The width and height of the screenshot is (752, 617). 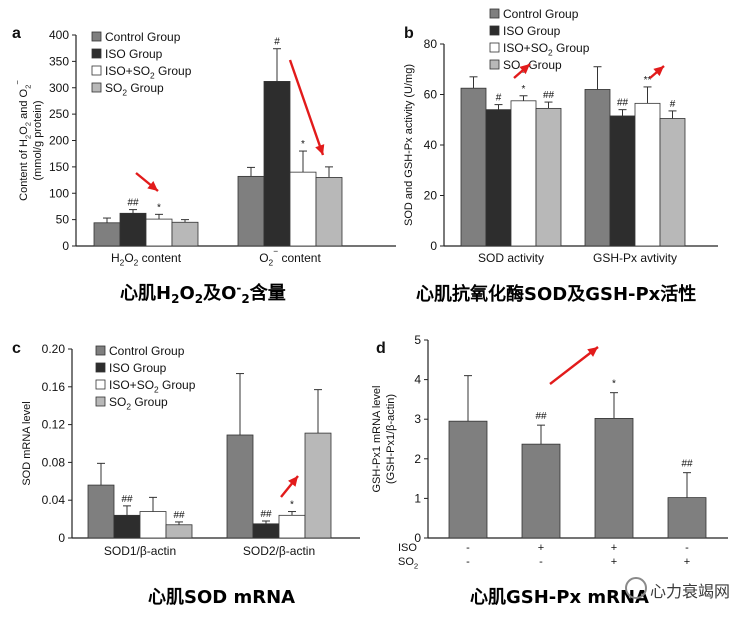 I want to click on y-axis-label: (GSH-Px1/β-actin), so click(x=391, y=439).